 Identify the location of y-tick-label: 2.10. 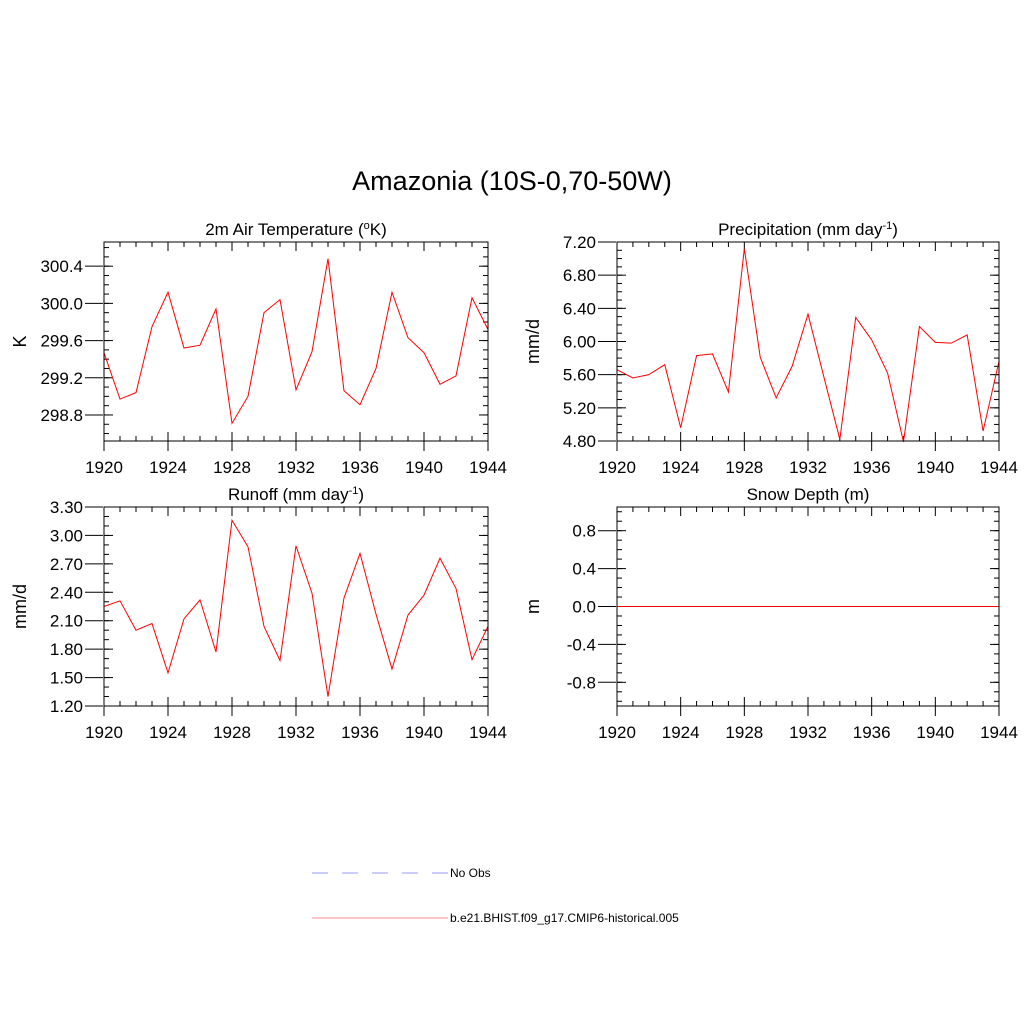
(66, 621).